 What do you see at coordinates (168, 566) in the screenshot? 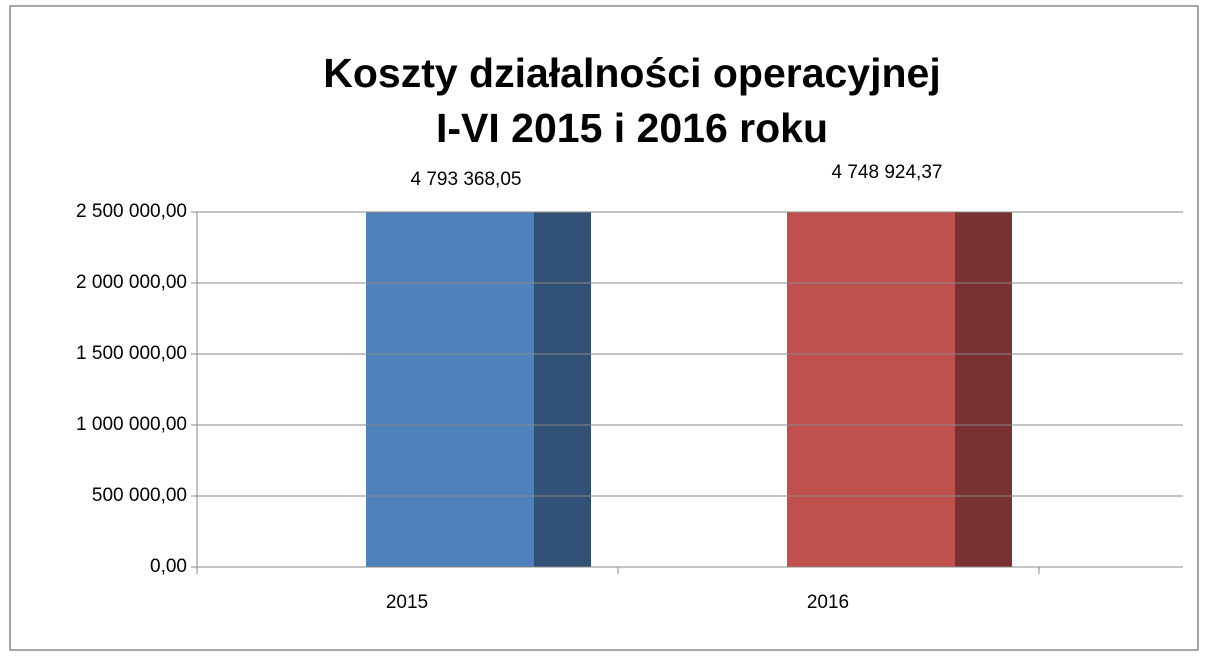
I see `y-tick-label: 0,00` at bounding box center [168, 566].